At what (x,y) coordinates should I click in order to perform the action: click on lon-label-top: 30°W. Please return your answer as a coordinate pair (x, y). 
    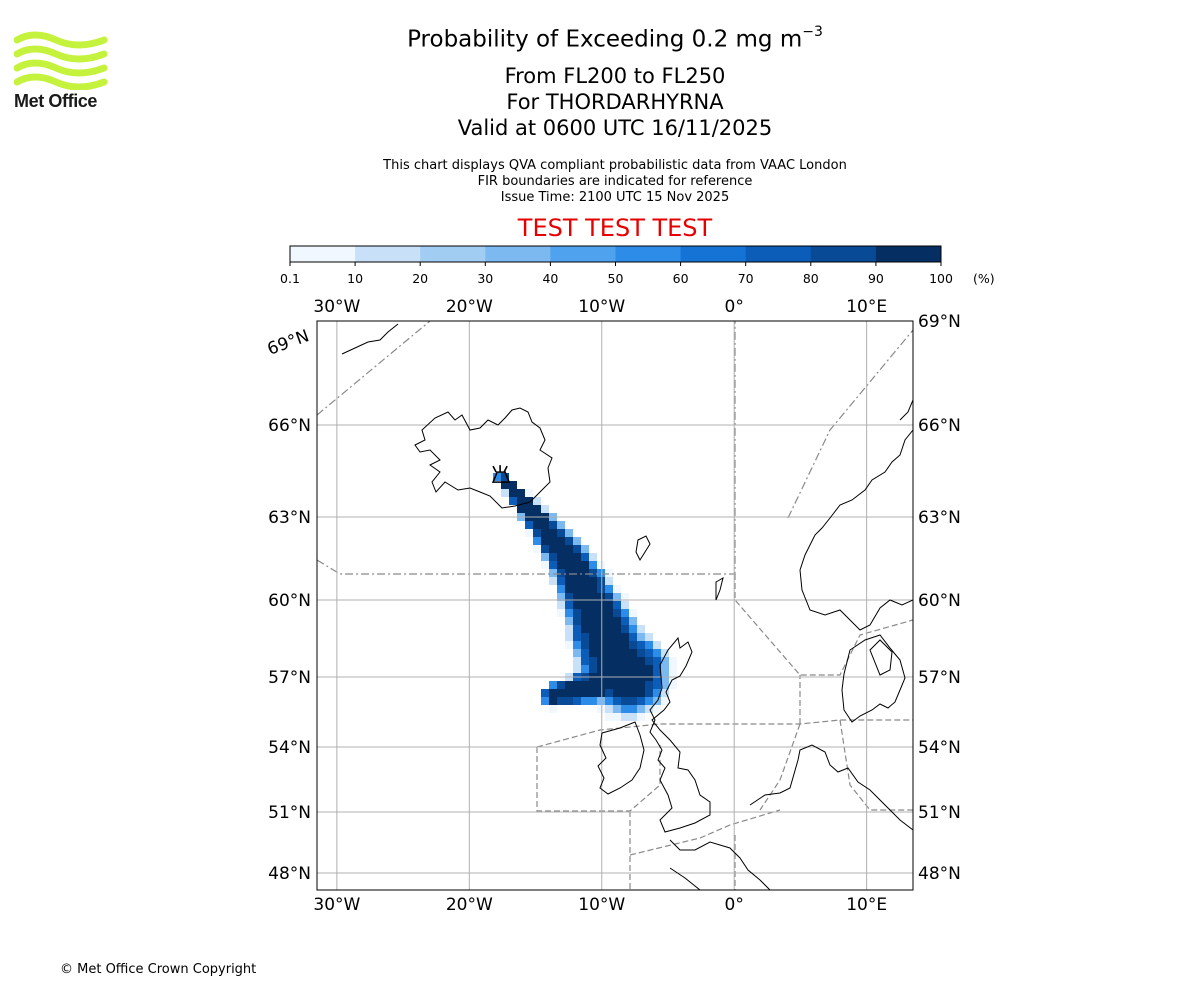
    Looking at the image, I should click on (336, 307).